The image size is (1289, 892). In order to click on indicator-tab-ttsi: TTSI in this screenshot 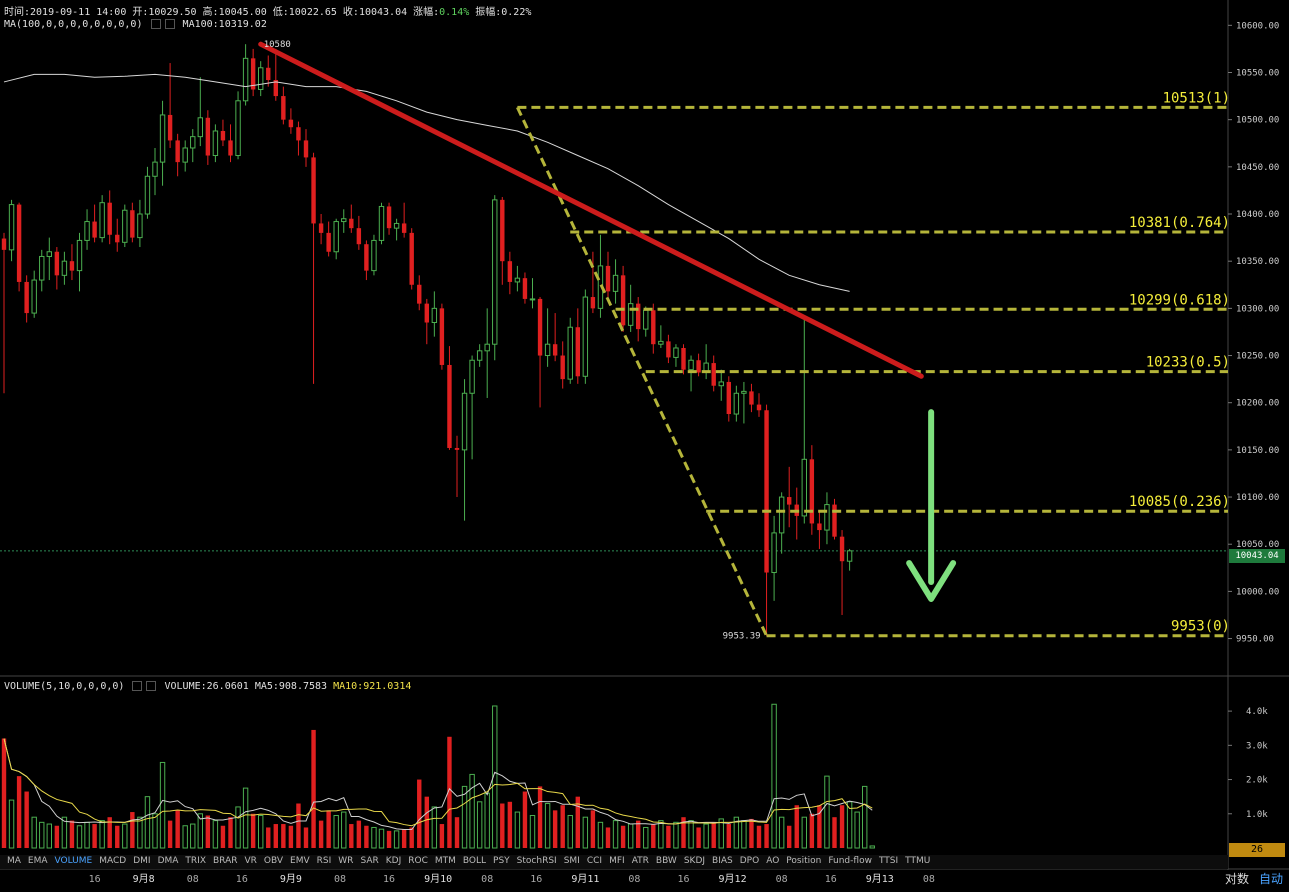, I will do `click(888, 861)`.